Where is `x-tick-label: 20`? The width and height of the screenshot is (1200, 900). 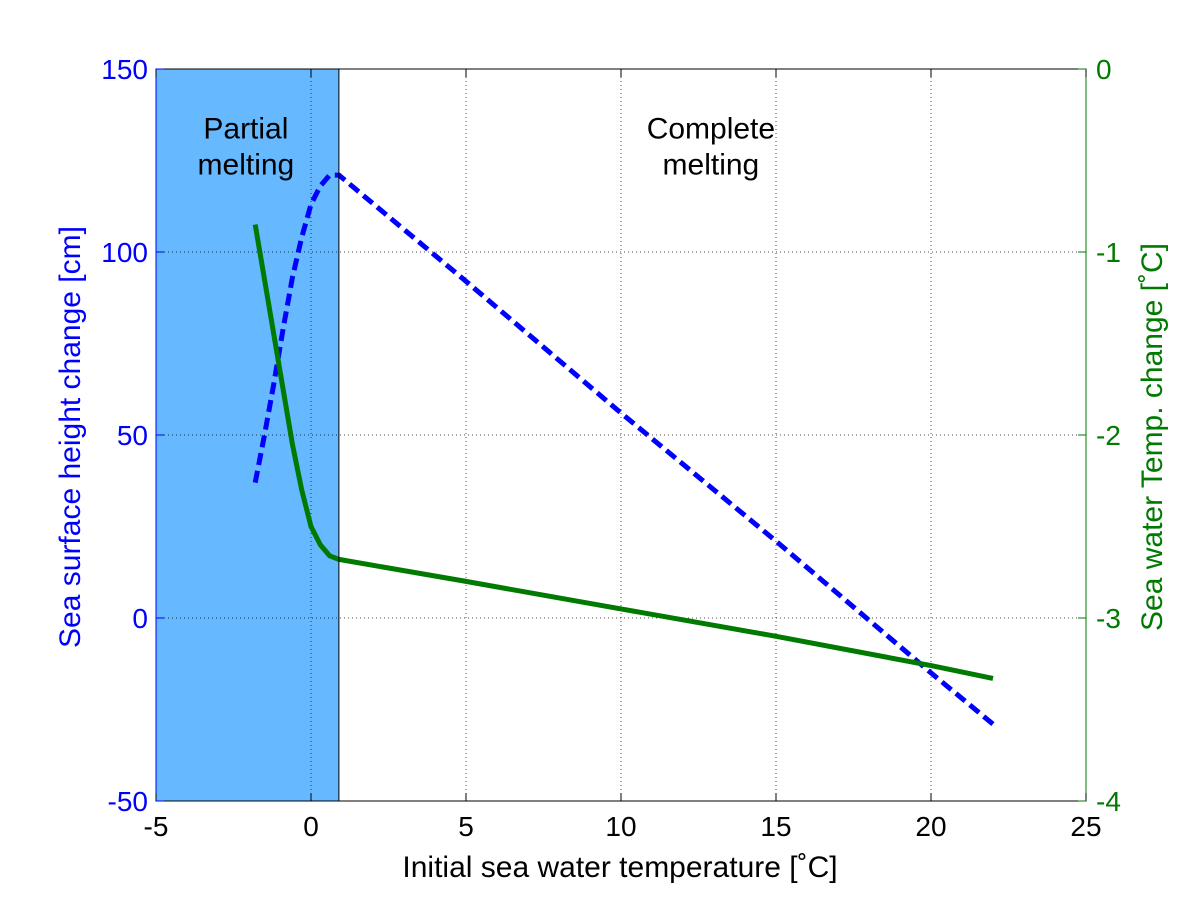 x-tick-label: 20 is located at coordinates (930, 826).